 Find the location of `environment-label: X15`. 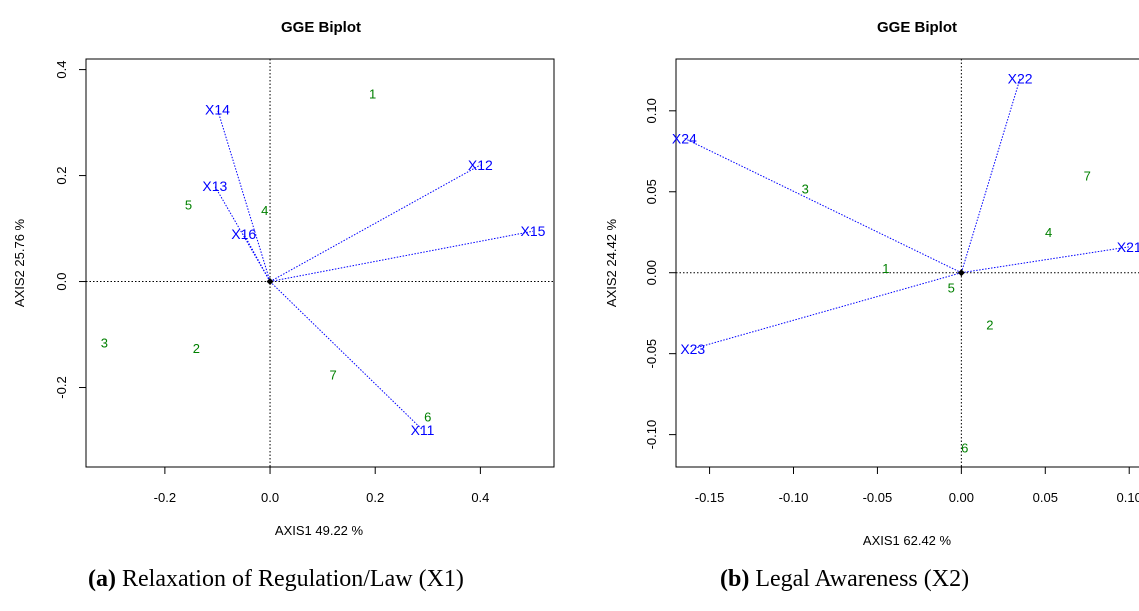

environment-label: X15 is located at coordinates (533, 231).